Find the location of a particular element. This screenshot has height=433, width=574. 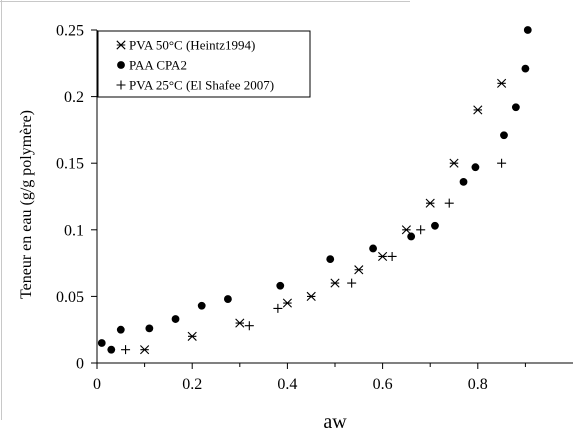

x-tick-label: 0.4 is located at coordinates (287, 384).